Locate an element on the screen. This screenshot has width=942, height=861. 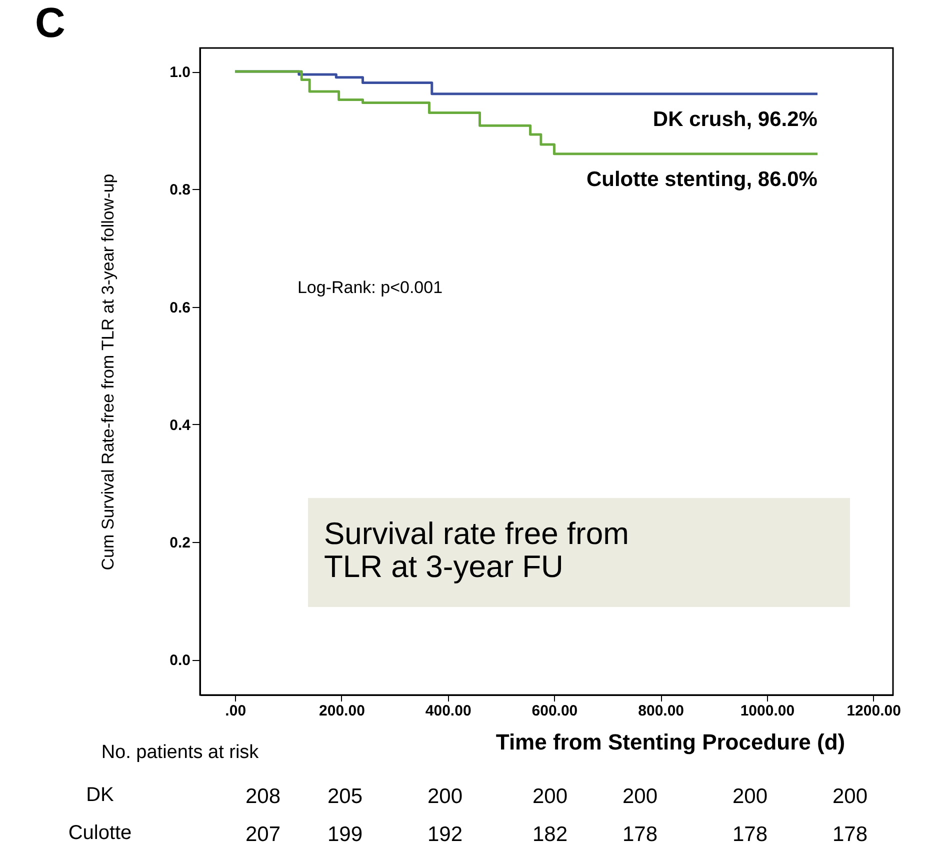
text: 205 is located at coordinates (345, 796).